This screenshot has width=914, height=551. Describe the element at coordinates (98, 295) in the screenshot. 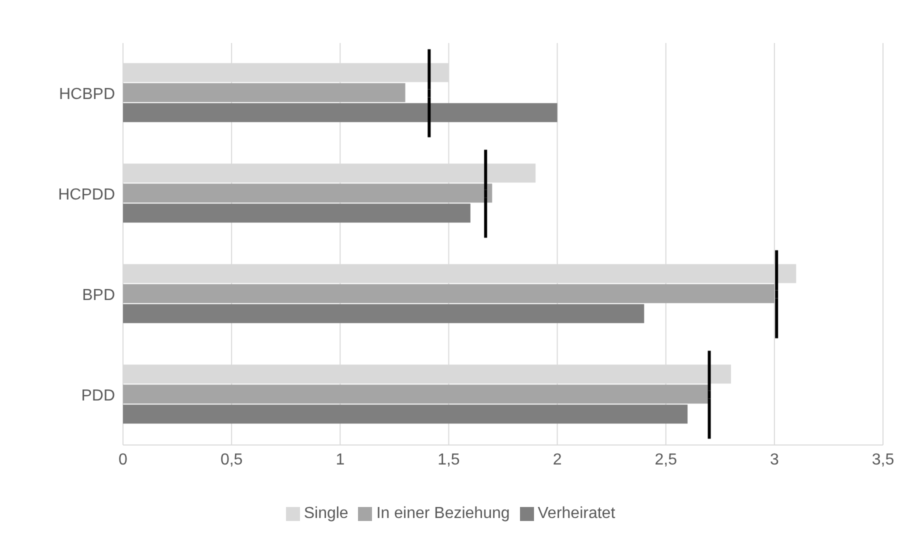

I see `y-tick-label: BPD` at that location.